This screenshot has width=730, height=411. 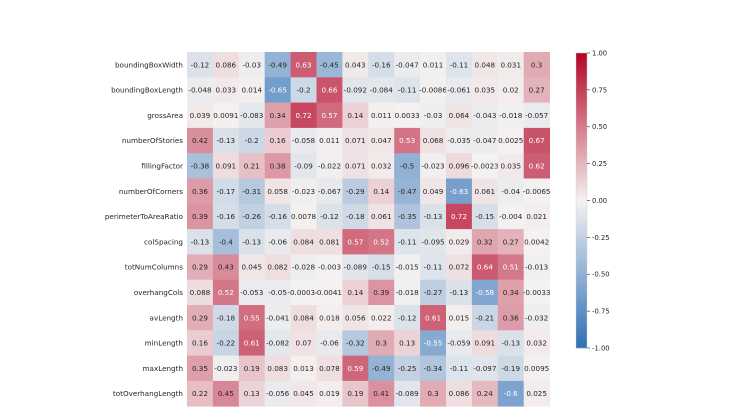 I want to click on cell-value-label: 0.045, so click(x=303, y=393).